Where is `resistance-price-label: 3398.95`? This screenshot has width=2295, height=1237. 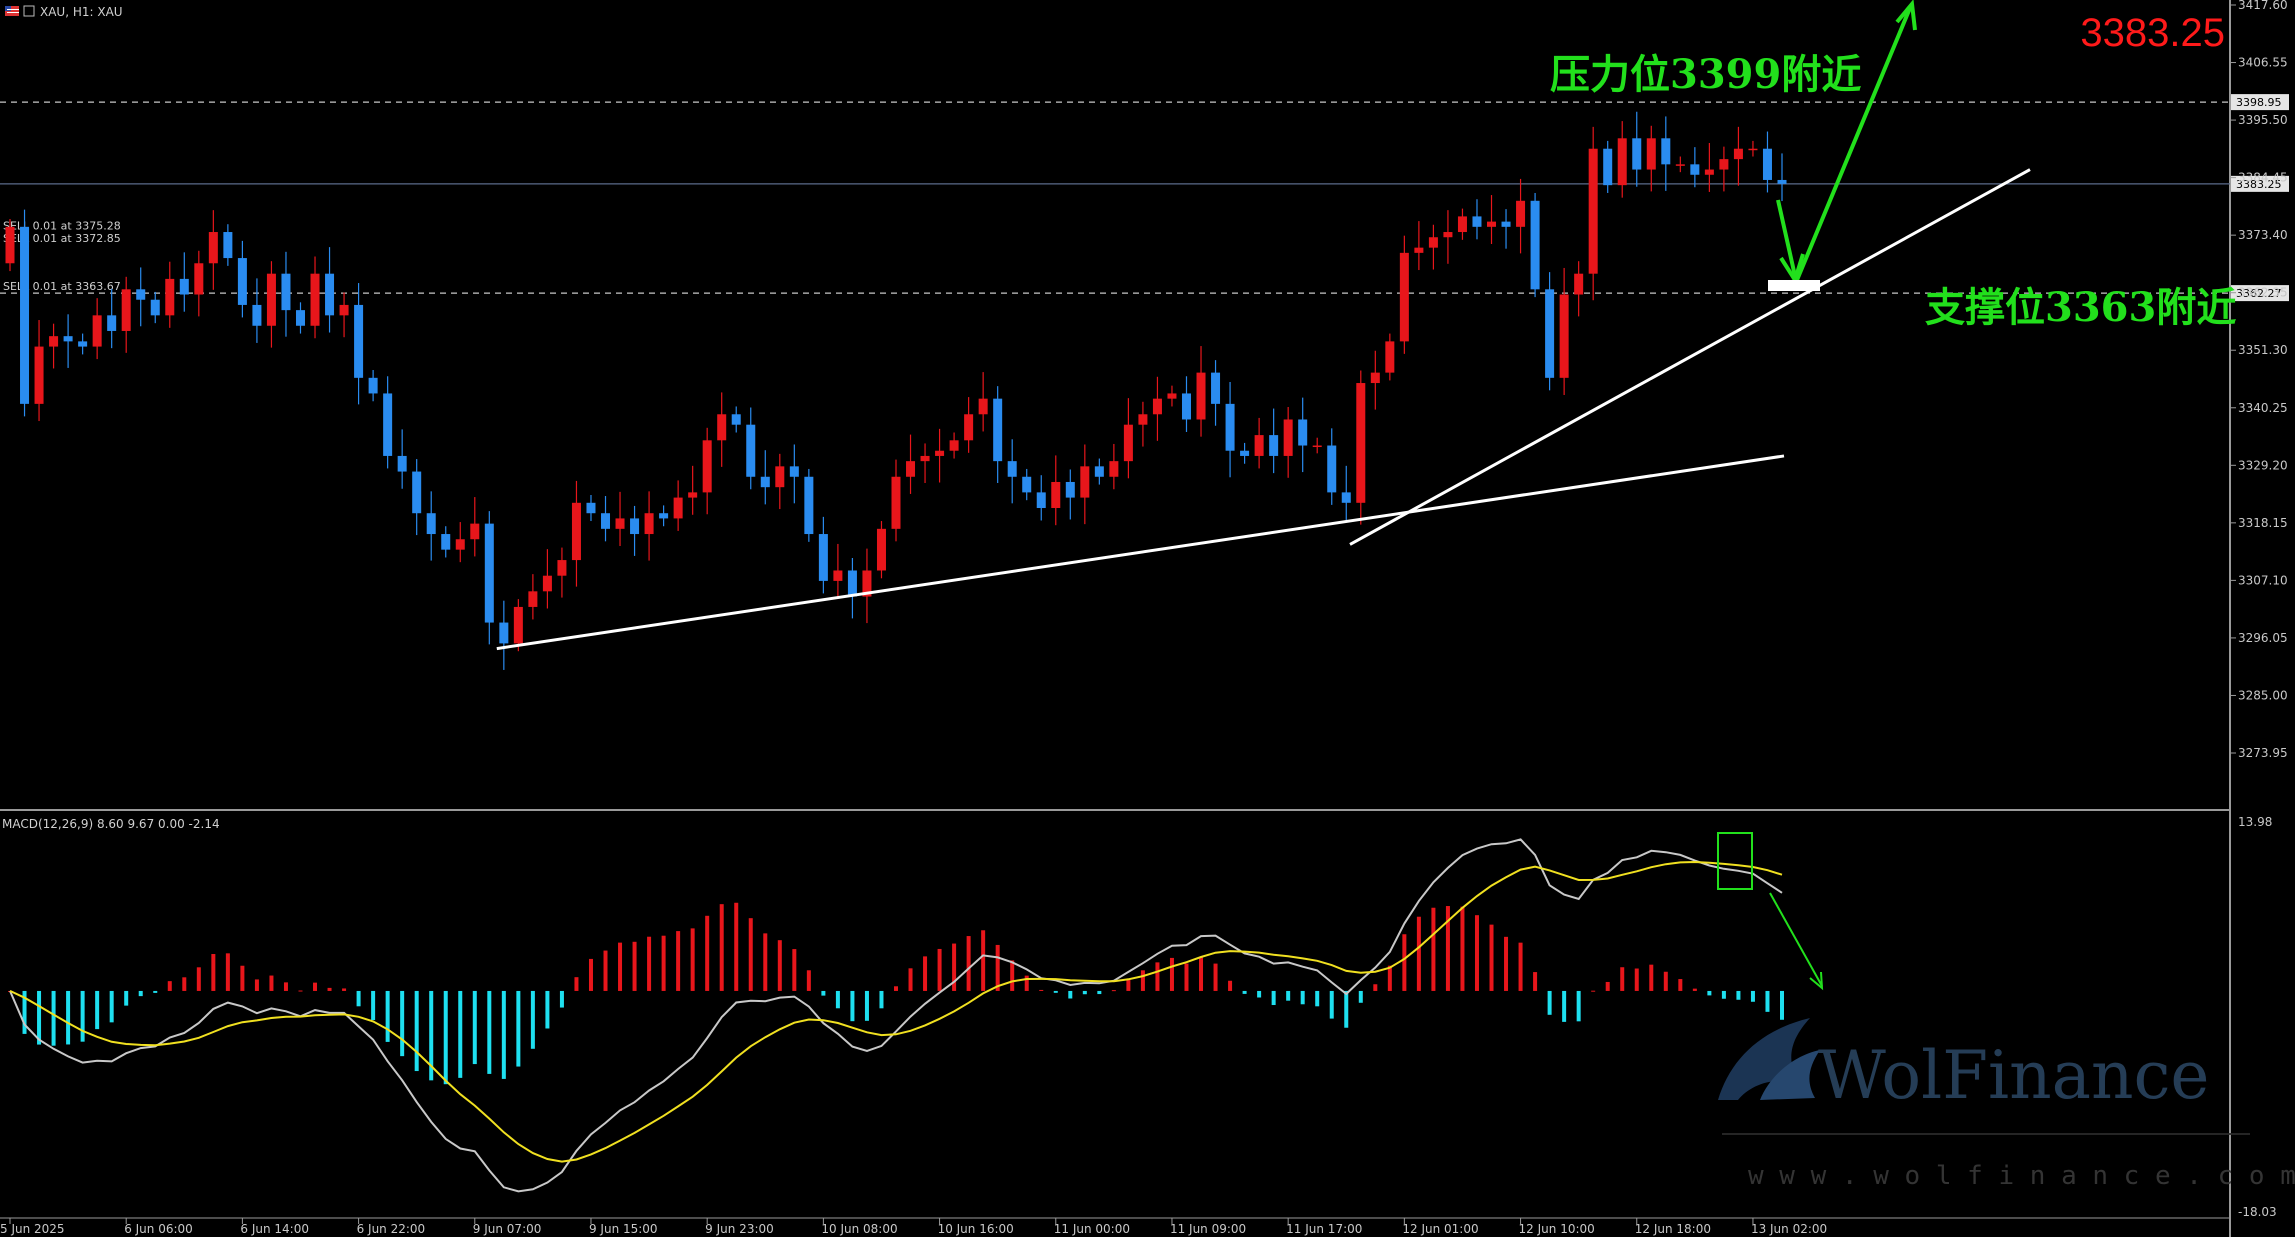 resistance-price-label: 3398.95 is located at coordinates (2259, 102).